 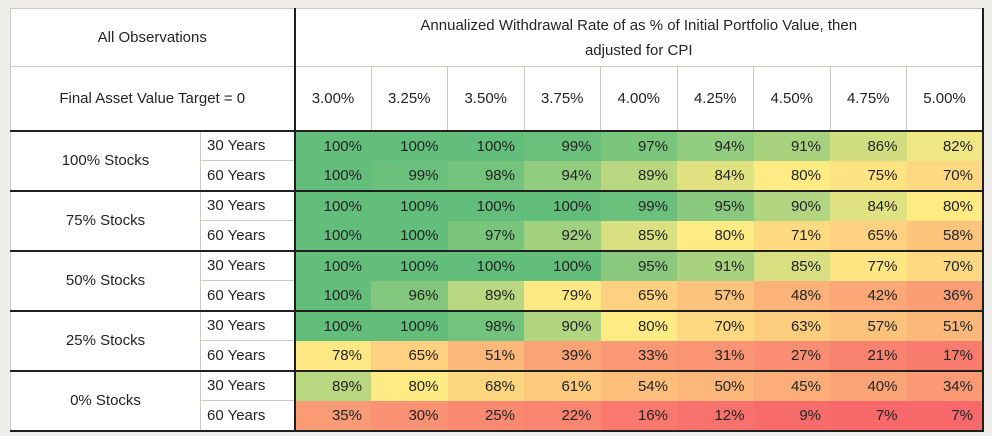 I want to click on value-cell: 21%, so click(x=868, y=356).